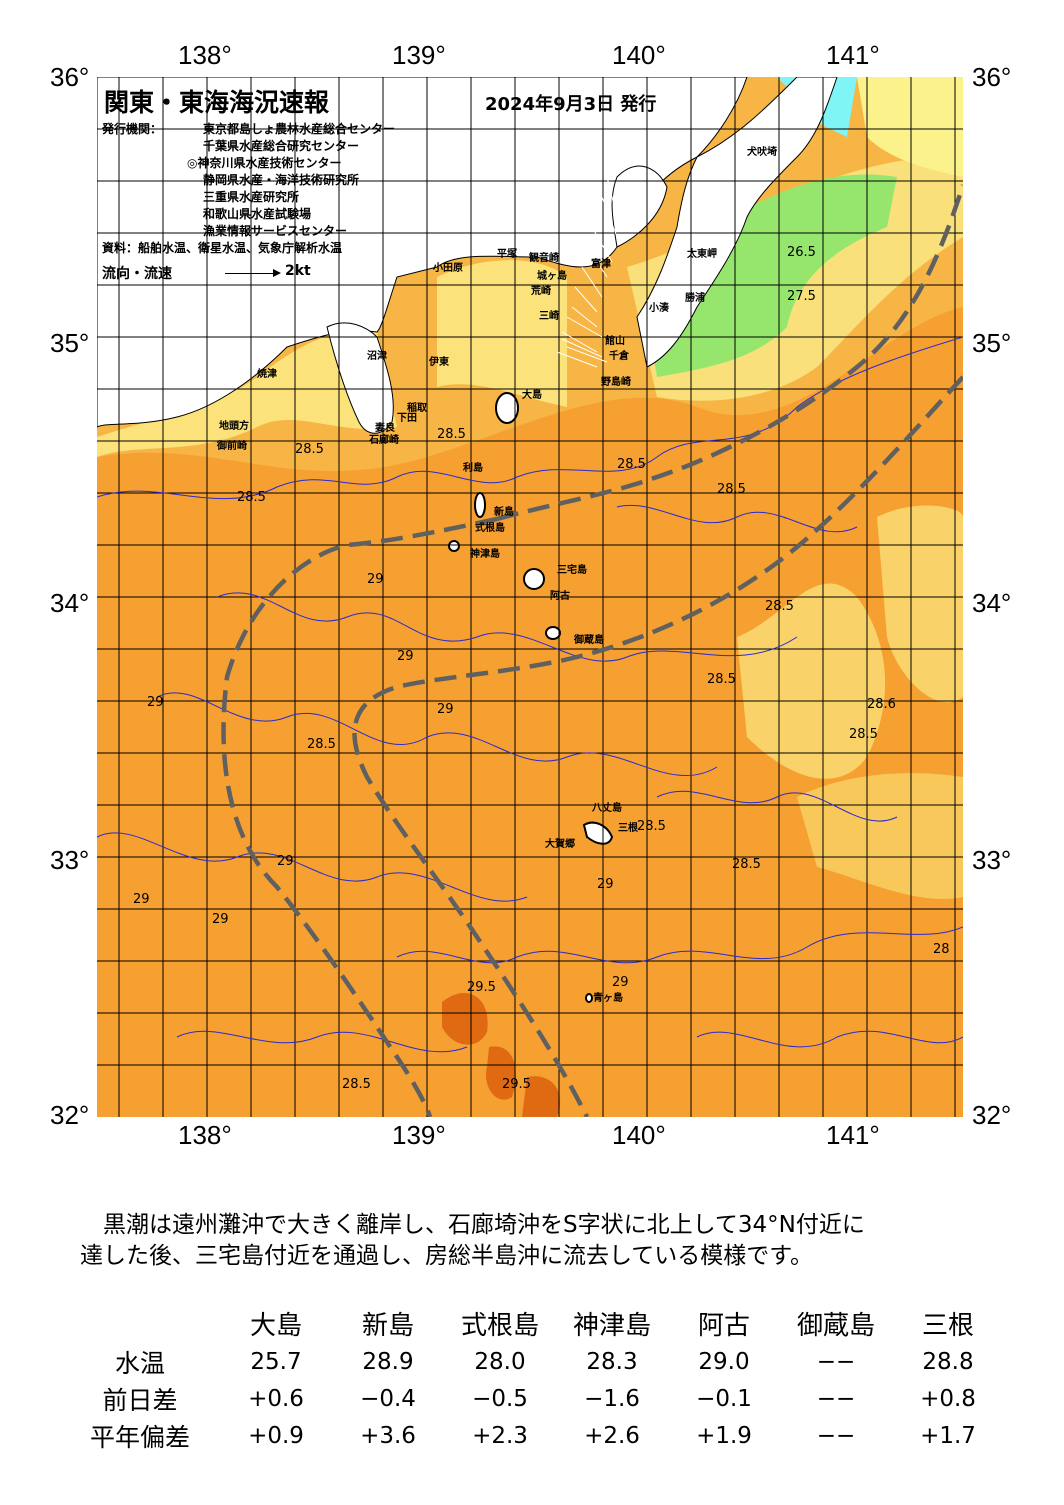 This screenshot has height=1505, width=1064. I want to click on summary-line-2: 達した後、三宅島付近を通過し、房総半島沖に流去している模様です。, so click(447, 1256).